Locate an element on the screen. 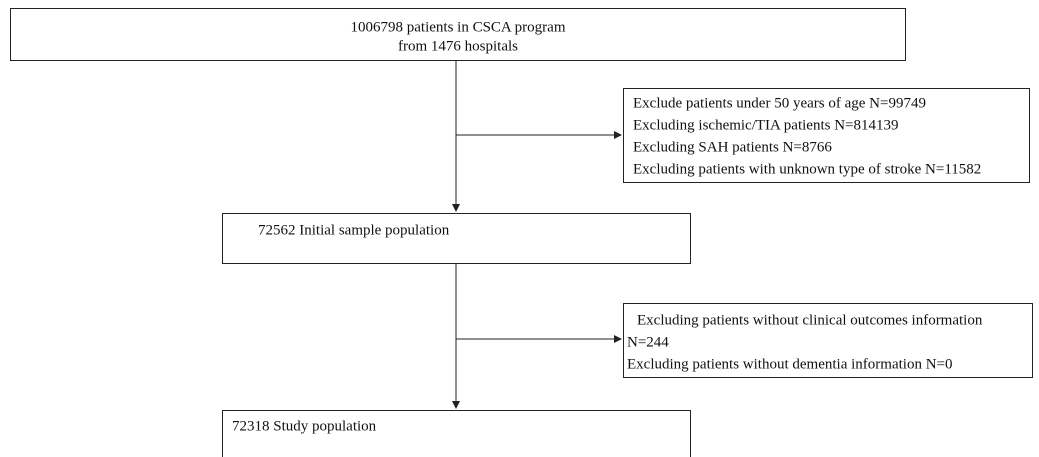 This screenshot has height=457, width=1039. node-text: N=244 is located at coordinates (648, 342).